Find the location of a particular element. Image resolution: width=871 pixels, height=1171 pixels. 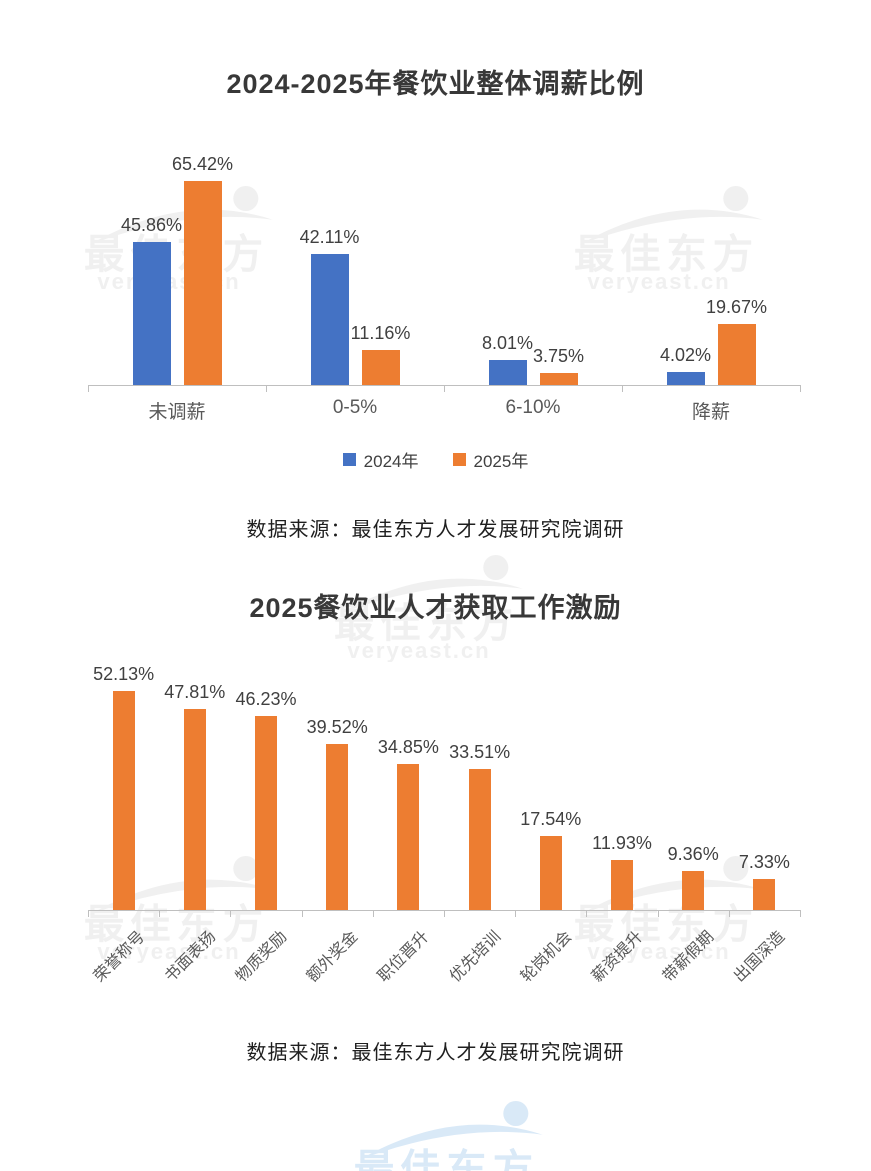

chart1-bar-2024年-6-10% is located at coordinates (507, 372).